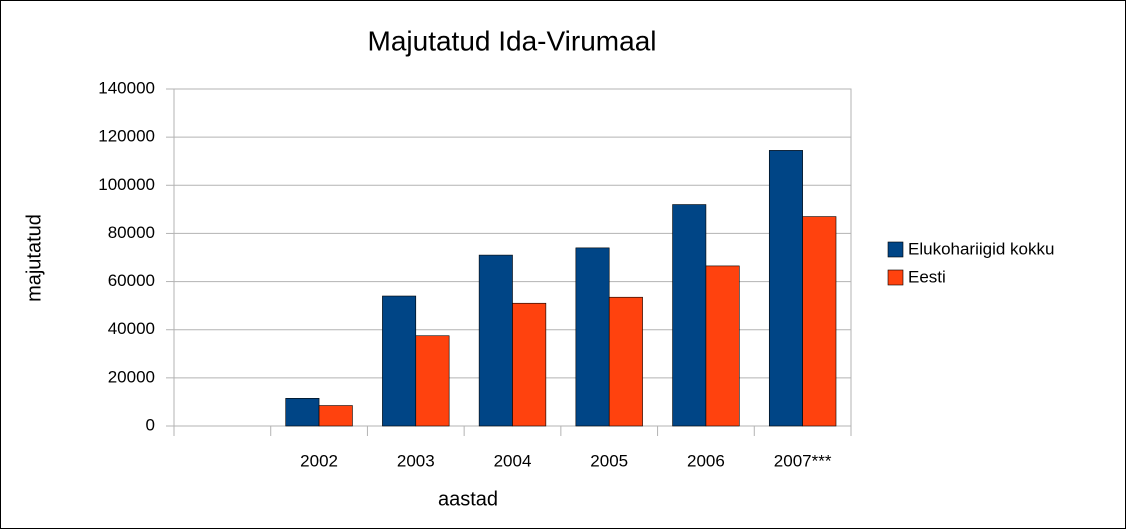  I want to click on y-tick-label: 100000, so click(126, 184).